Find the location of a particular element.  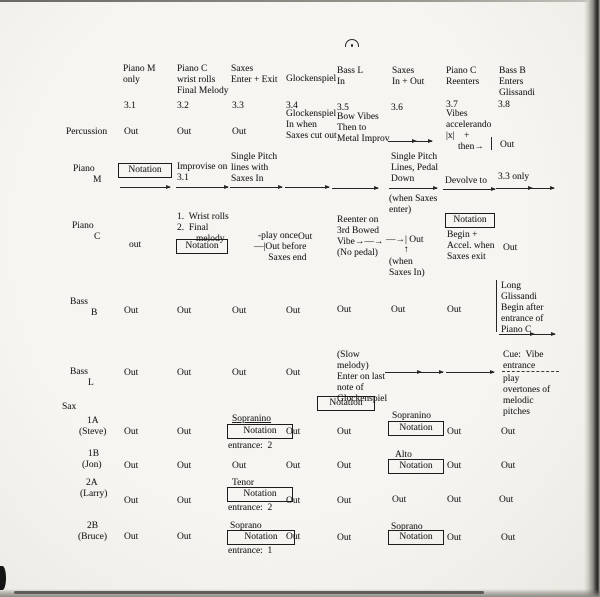

cell-bl-3.8-play: play overtones of melodic pitches is located at coordinates (527, 395).